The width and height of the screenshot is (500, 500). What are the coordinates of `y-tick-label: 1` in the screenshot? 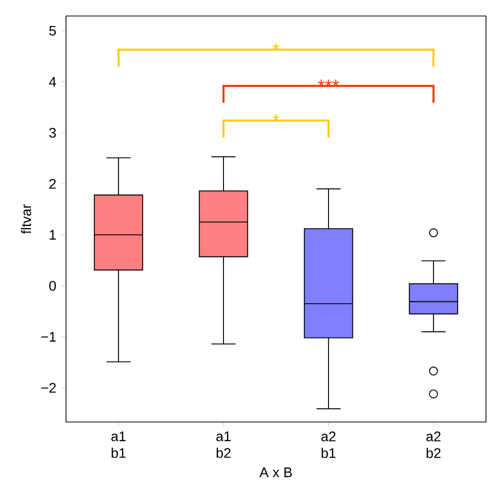 It's located at (53, 235).